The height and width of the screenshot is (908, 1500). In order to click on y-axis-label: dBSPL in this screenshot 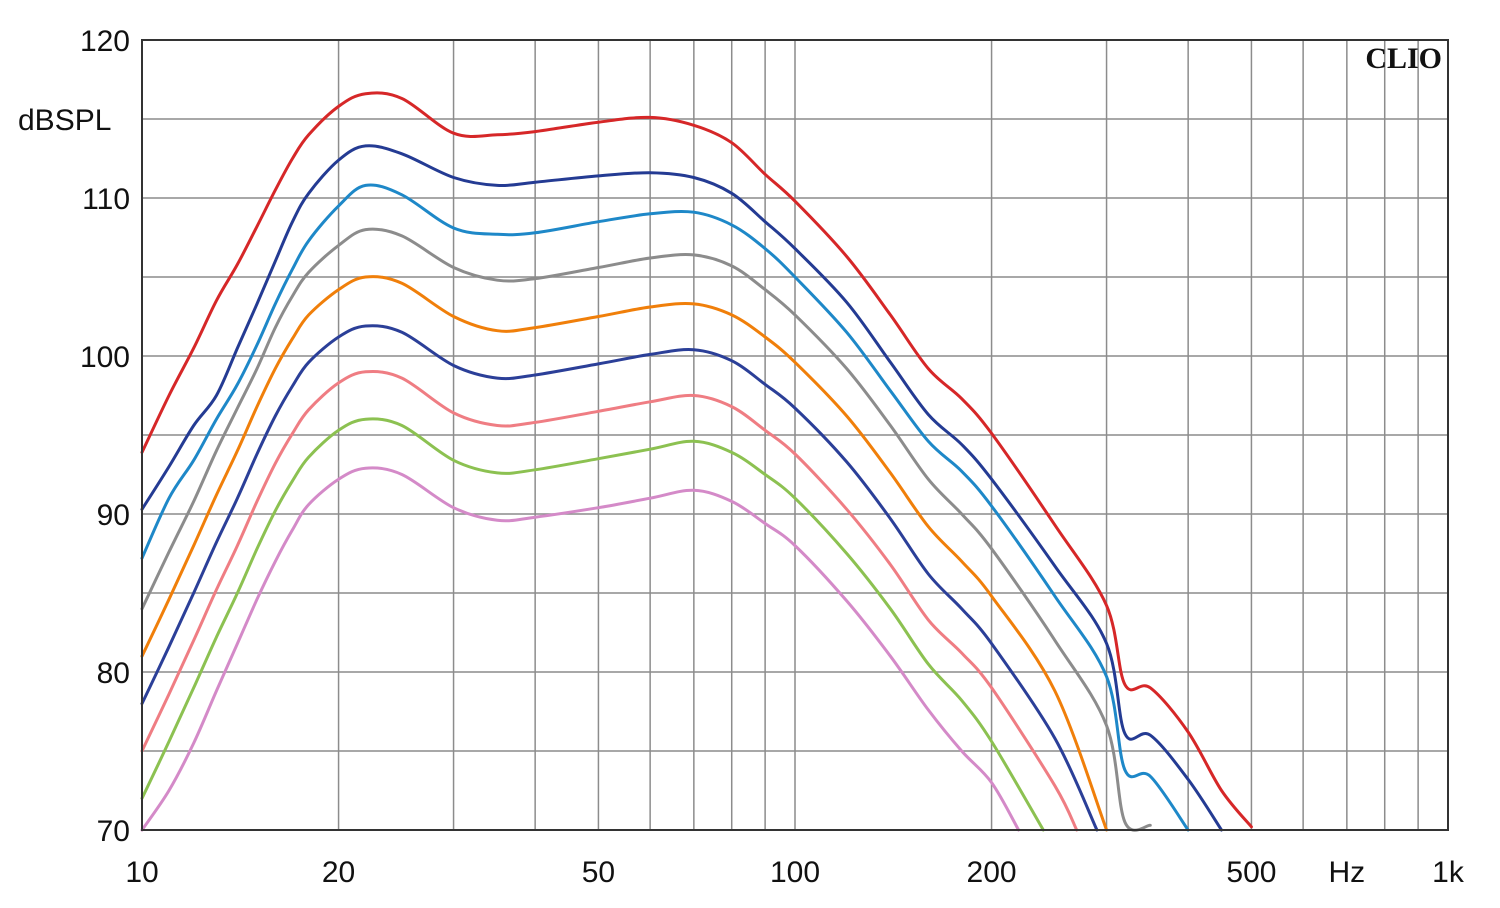, I will do `click(64, 120)`.